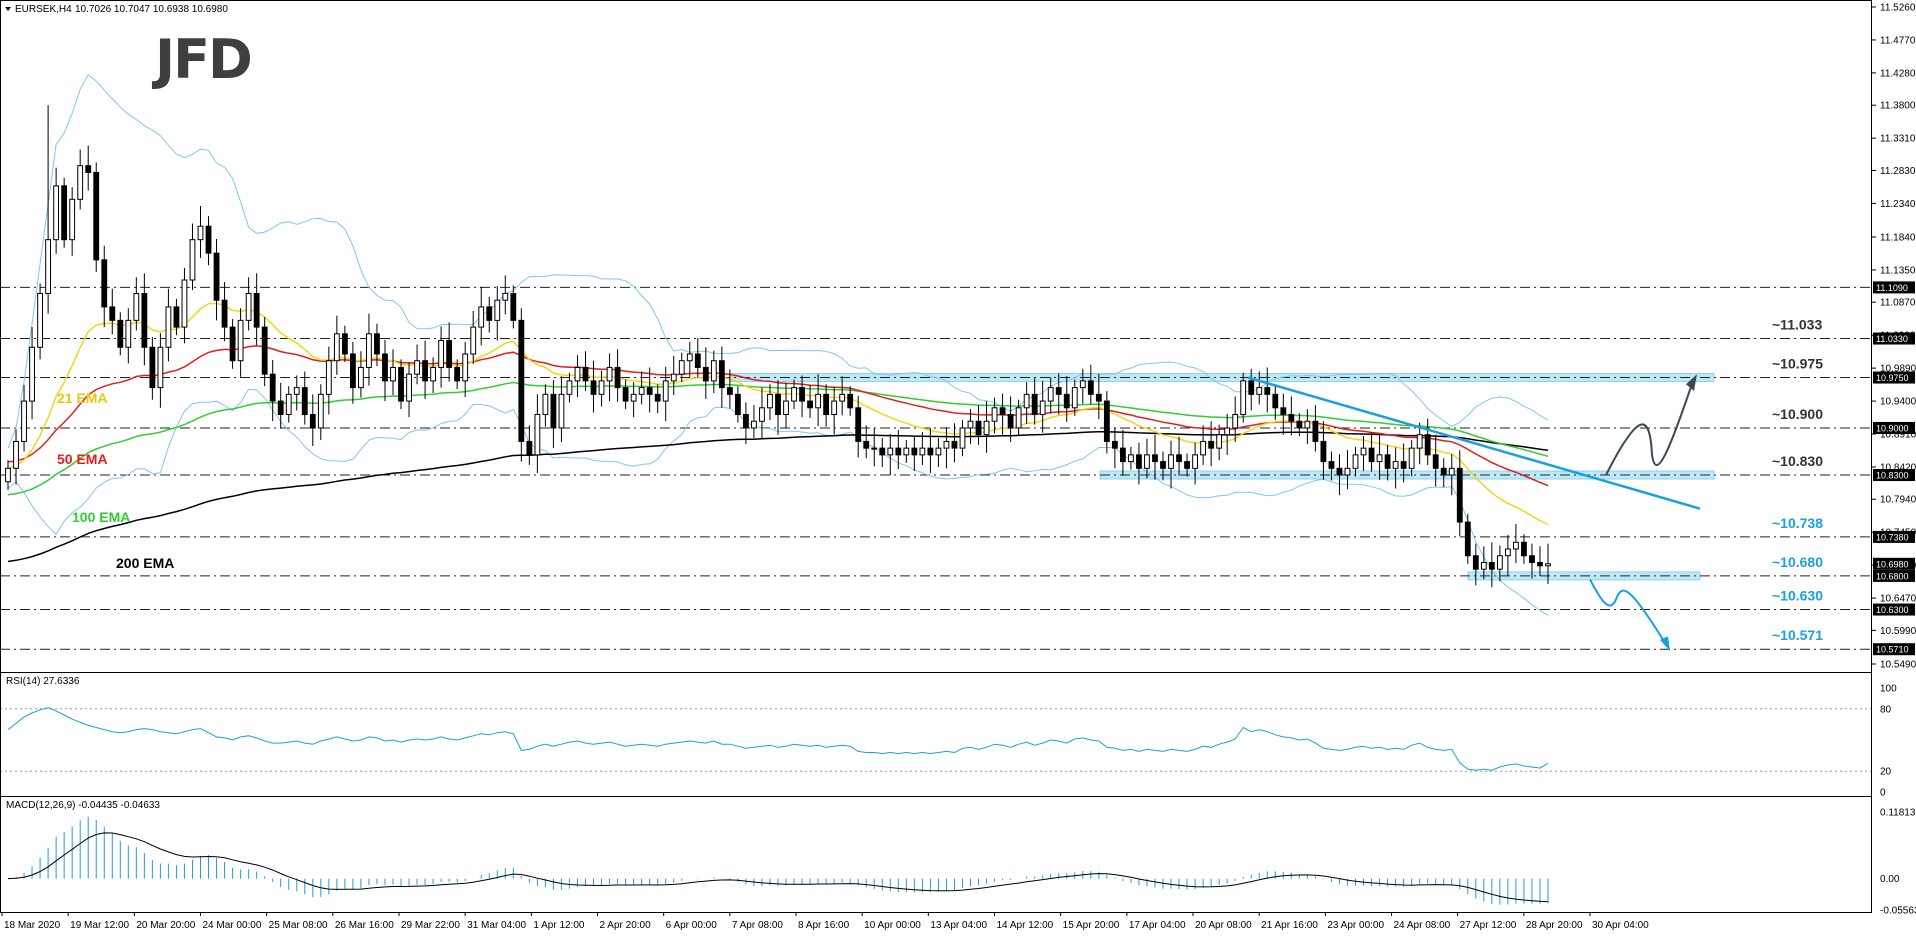 This screenshot has width=1916, height=936. I want to click on level-label: ~10.830, so click(1797, 461).